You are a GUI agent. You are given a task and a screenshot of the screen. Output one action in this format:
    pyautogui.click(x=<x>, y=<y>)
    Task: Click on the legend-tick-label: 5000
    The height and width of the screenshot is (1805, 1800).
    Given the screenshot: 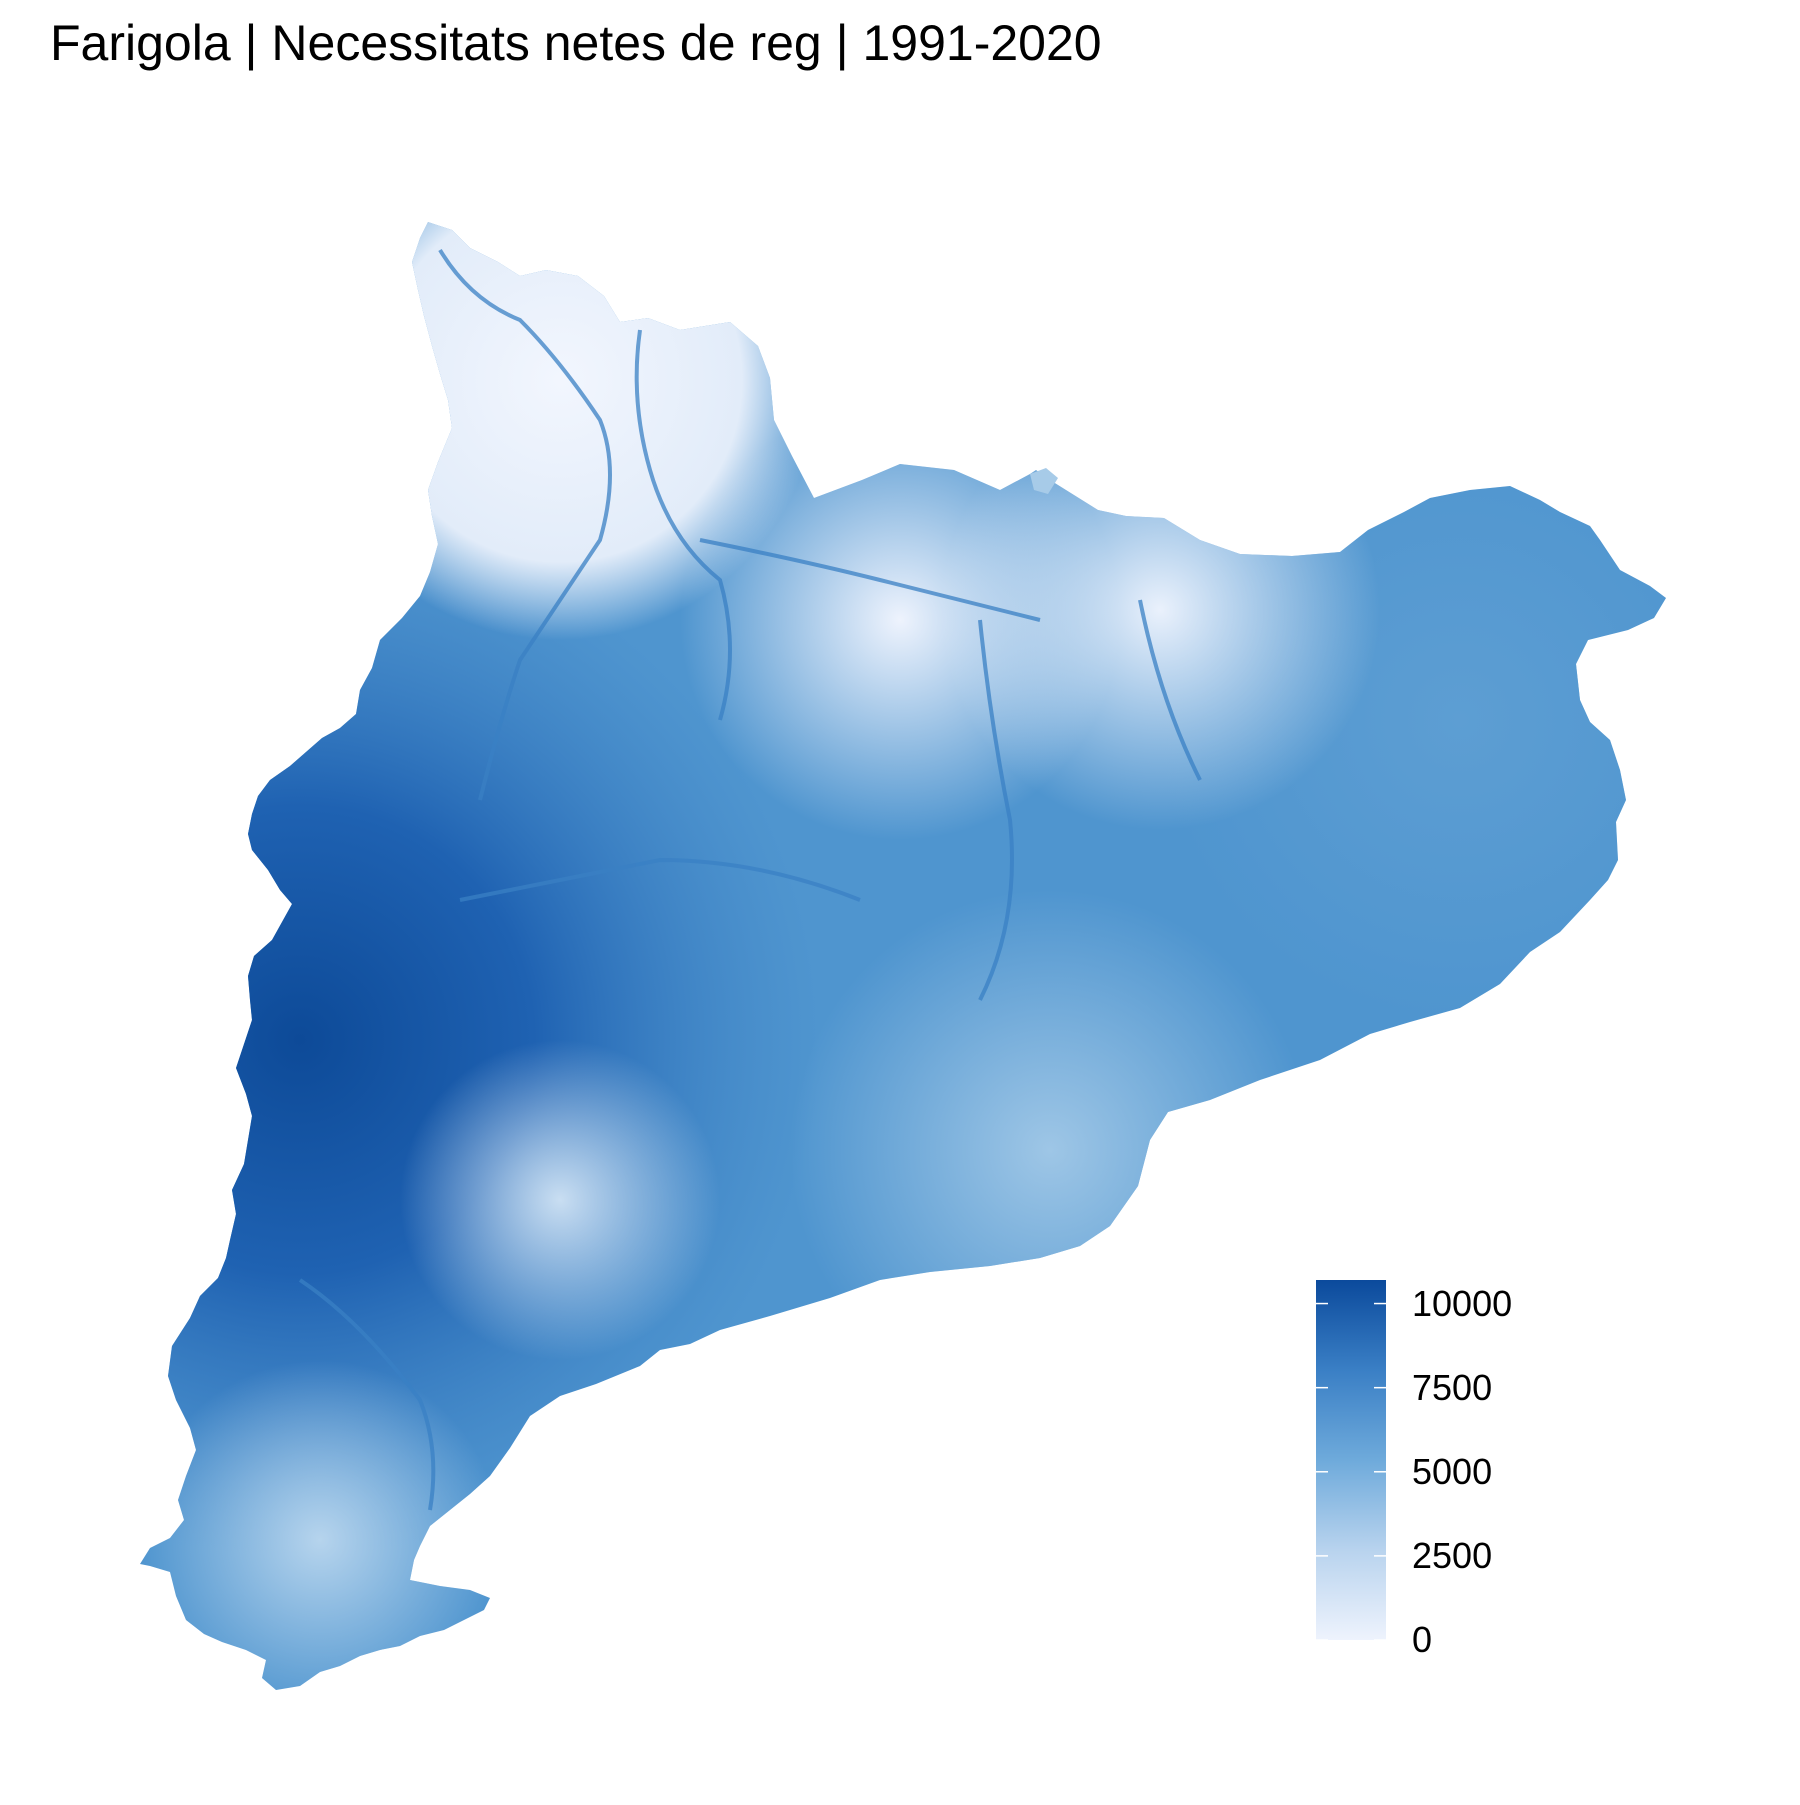 What is the action you would take?
    pyautogui.click(x=1452, y=1471)
    